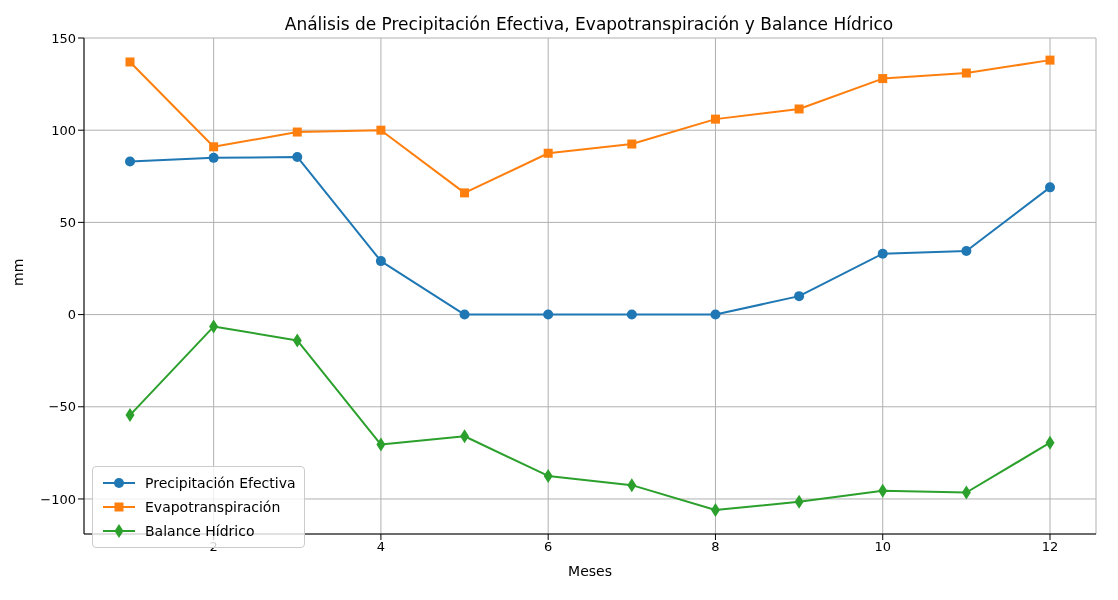  I want to click on chart-title: Análisis de Precipitación Efectiva, Evapotranspiración y Balance Hídrico, so click(589, 24).